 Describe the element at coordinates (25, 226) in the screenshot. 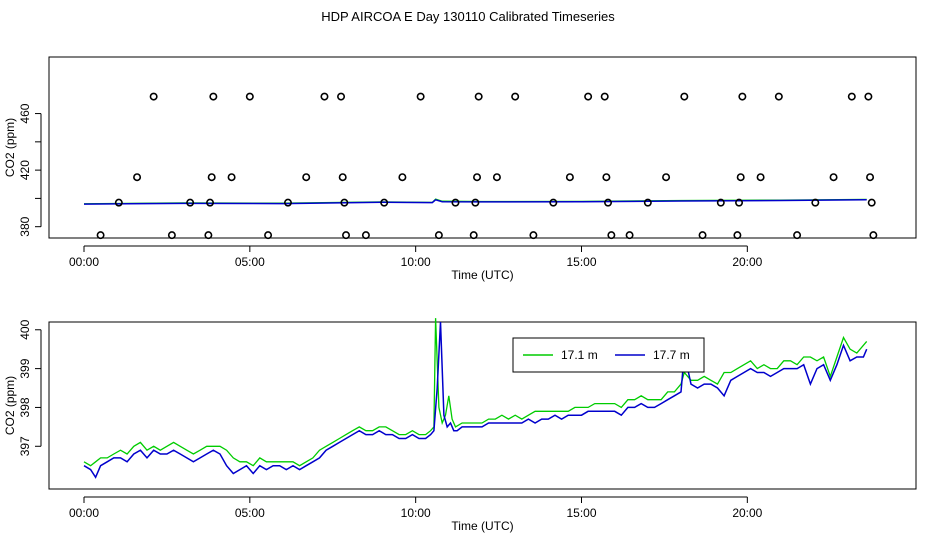

I see `y-tick-label: 380` at that location.